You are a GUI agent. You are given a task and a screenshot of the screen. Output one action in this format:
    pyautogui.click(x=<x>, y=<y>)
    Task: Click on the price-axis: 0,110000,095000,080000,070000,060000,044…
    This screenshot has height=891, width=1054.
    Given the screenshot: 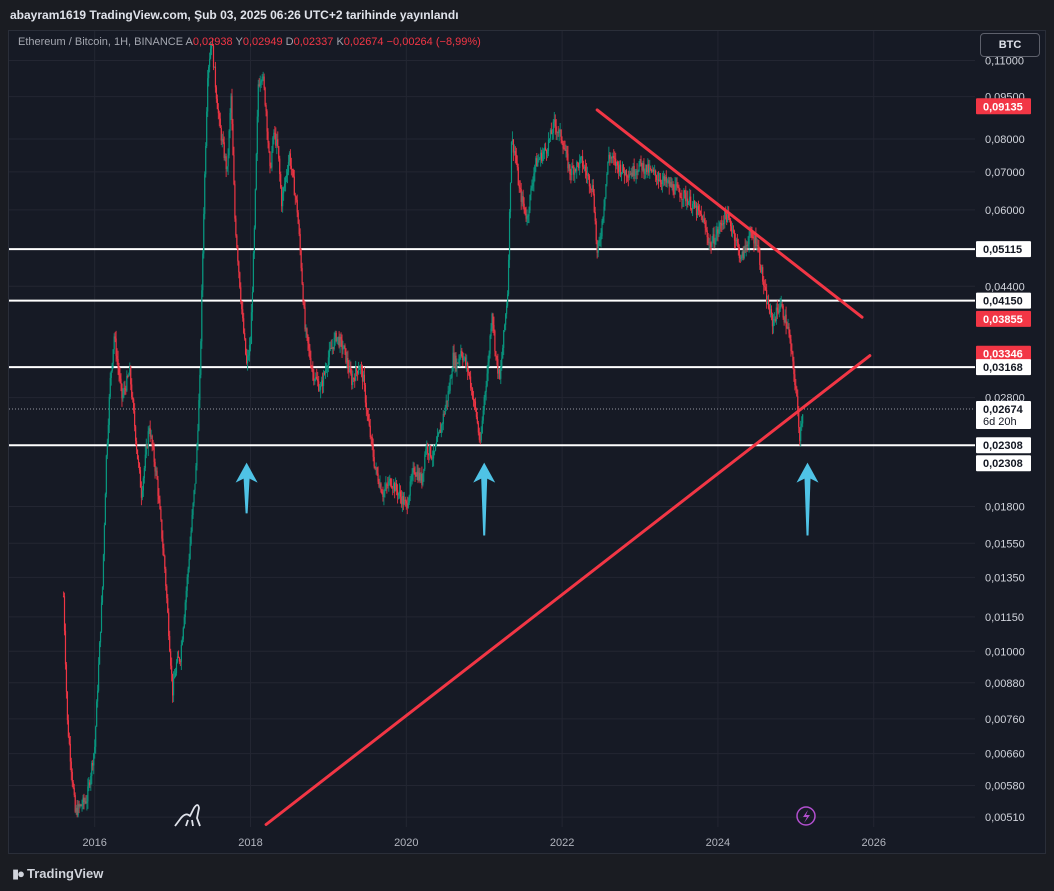 What is the action you would take?
    pyautogui.click(x=1005, y=440)
    